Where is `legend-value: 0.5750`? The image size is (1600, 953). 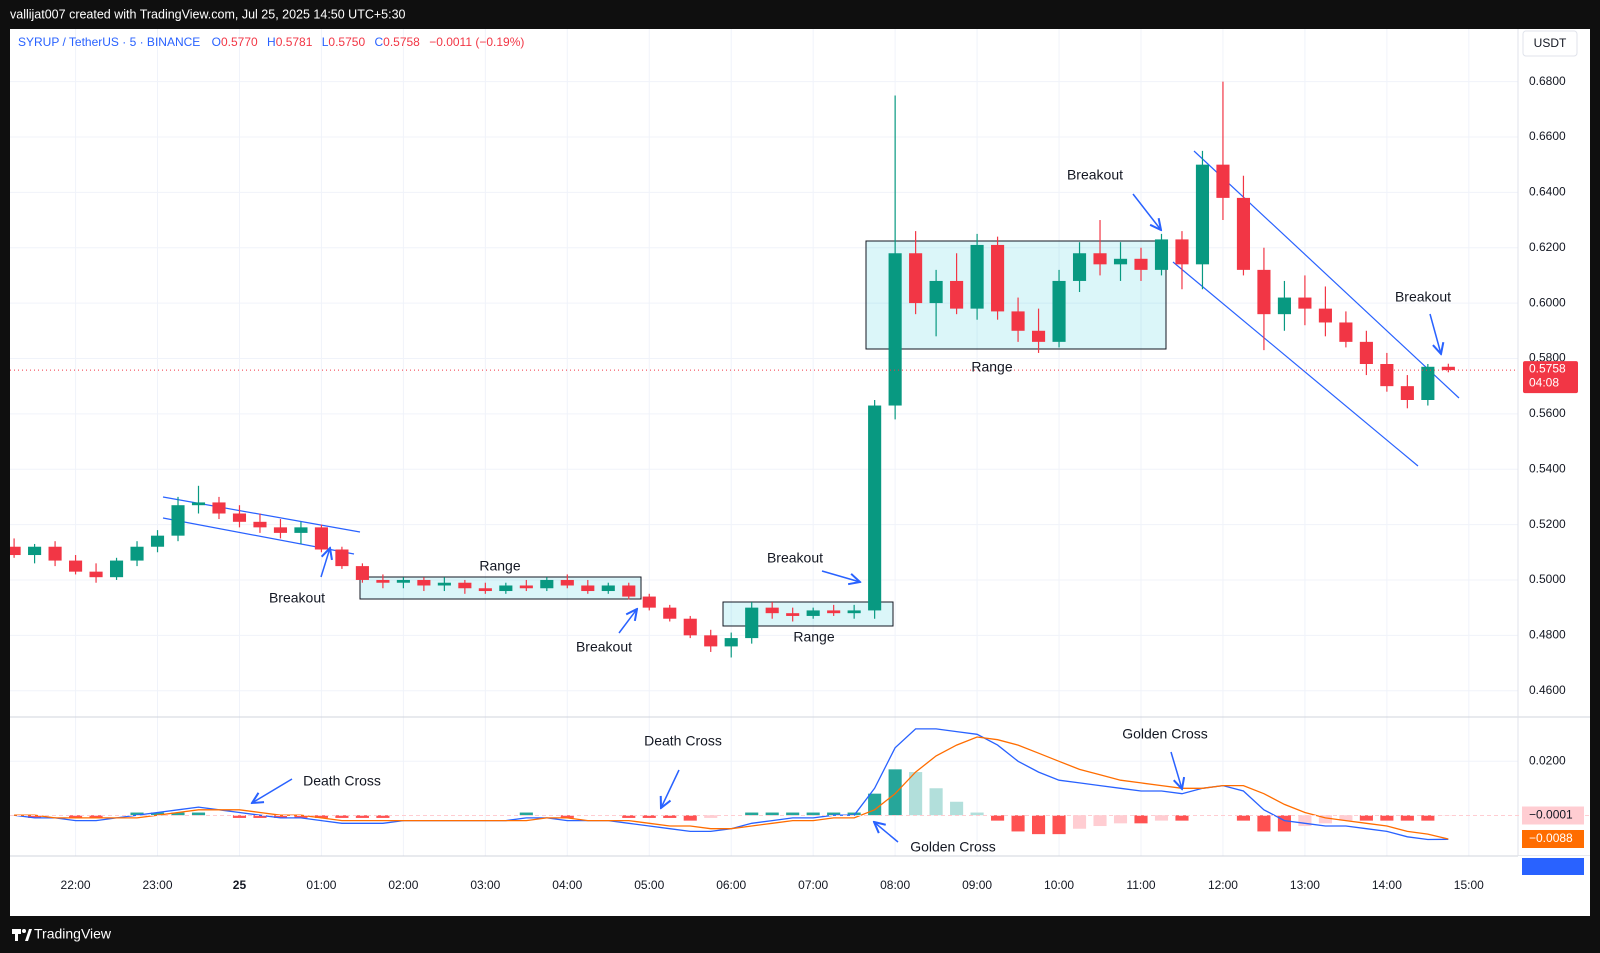 legend-value: 0.5750 is located at coordinates (346, 42).